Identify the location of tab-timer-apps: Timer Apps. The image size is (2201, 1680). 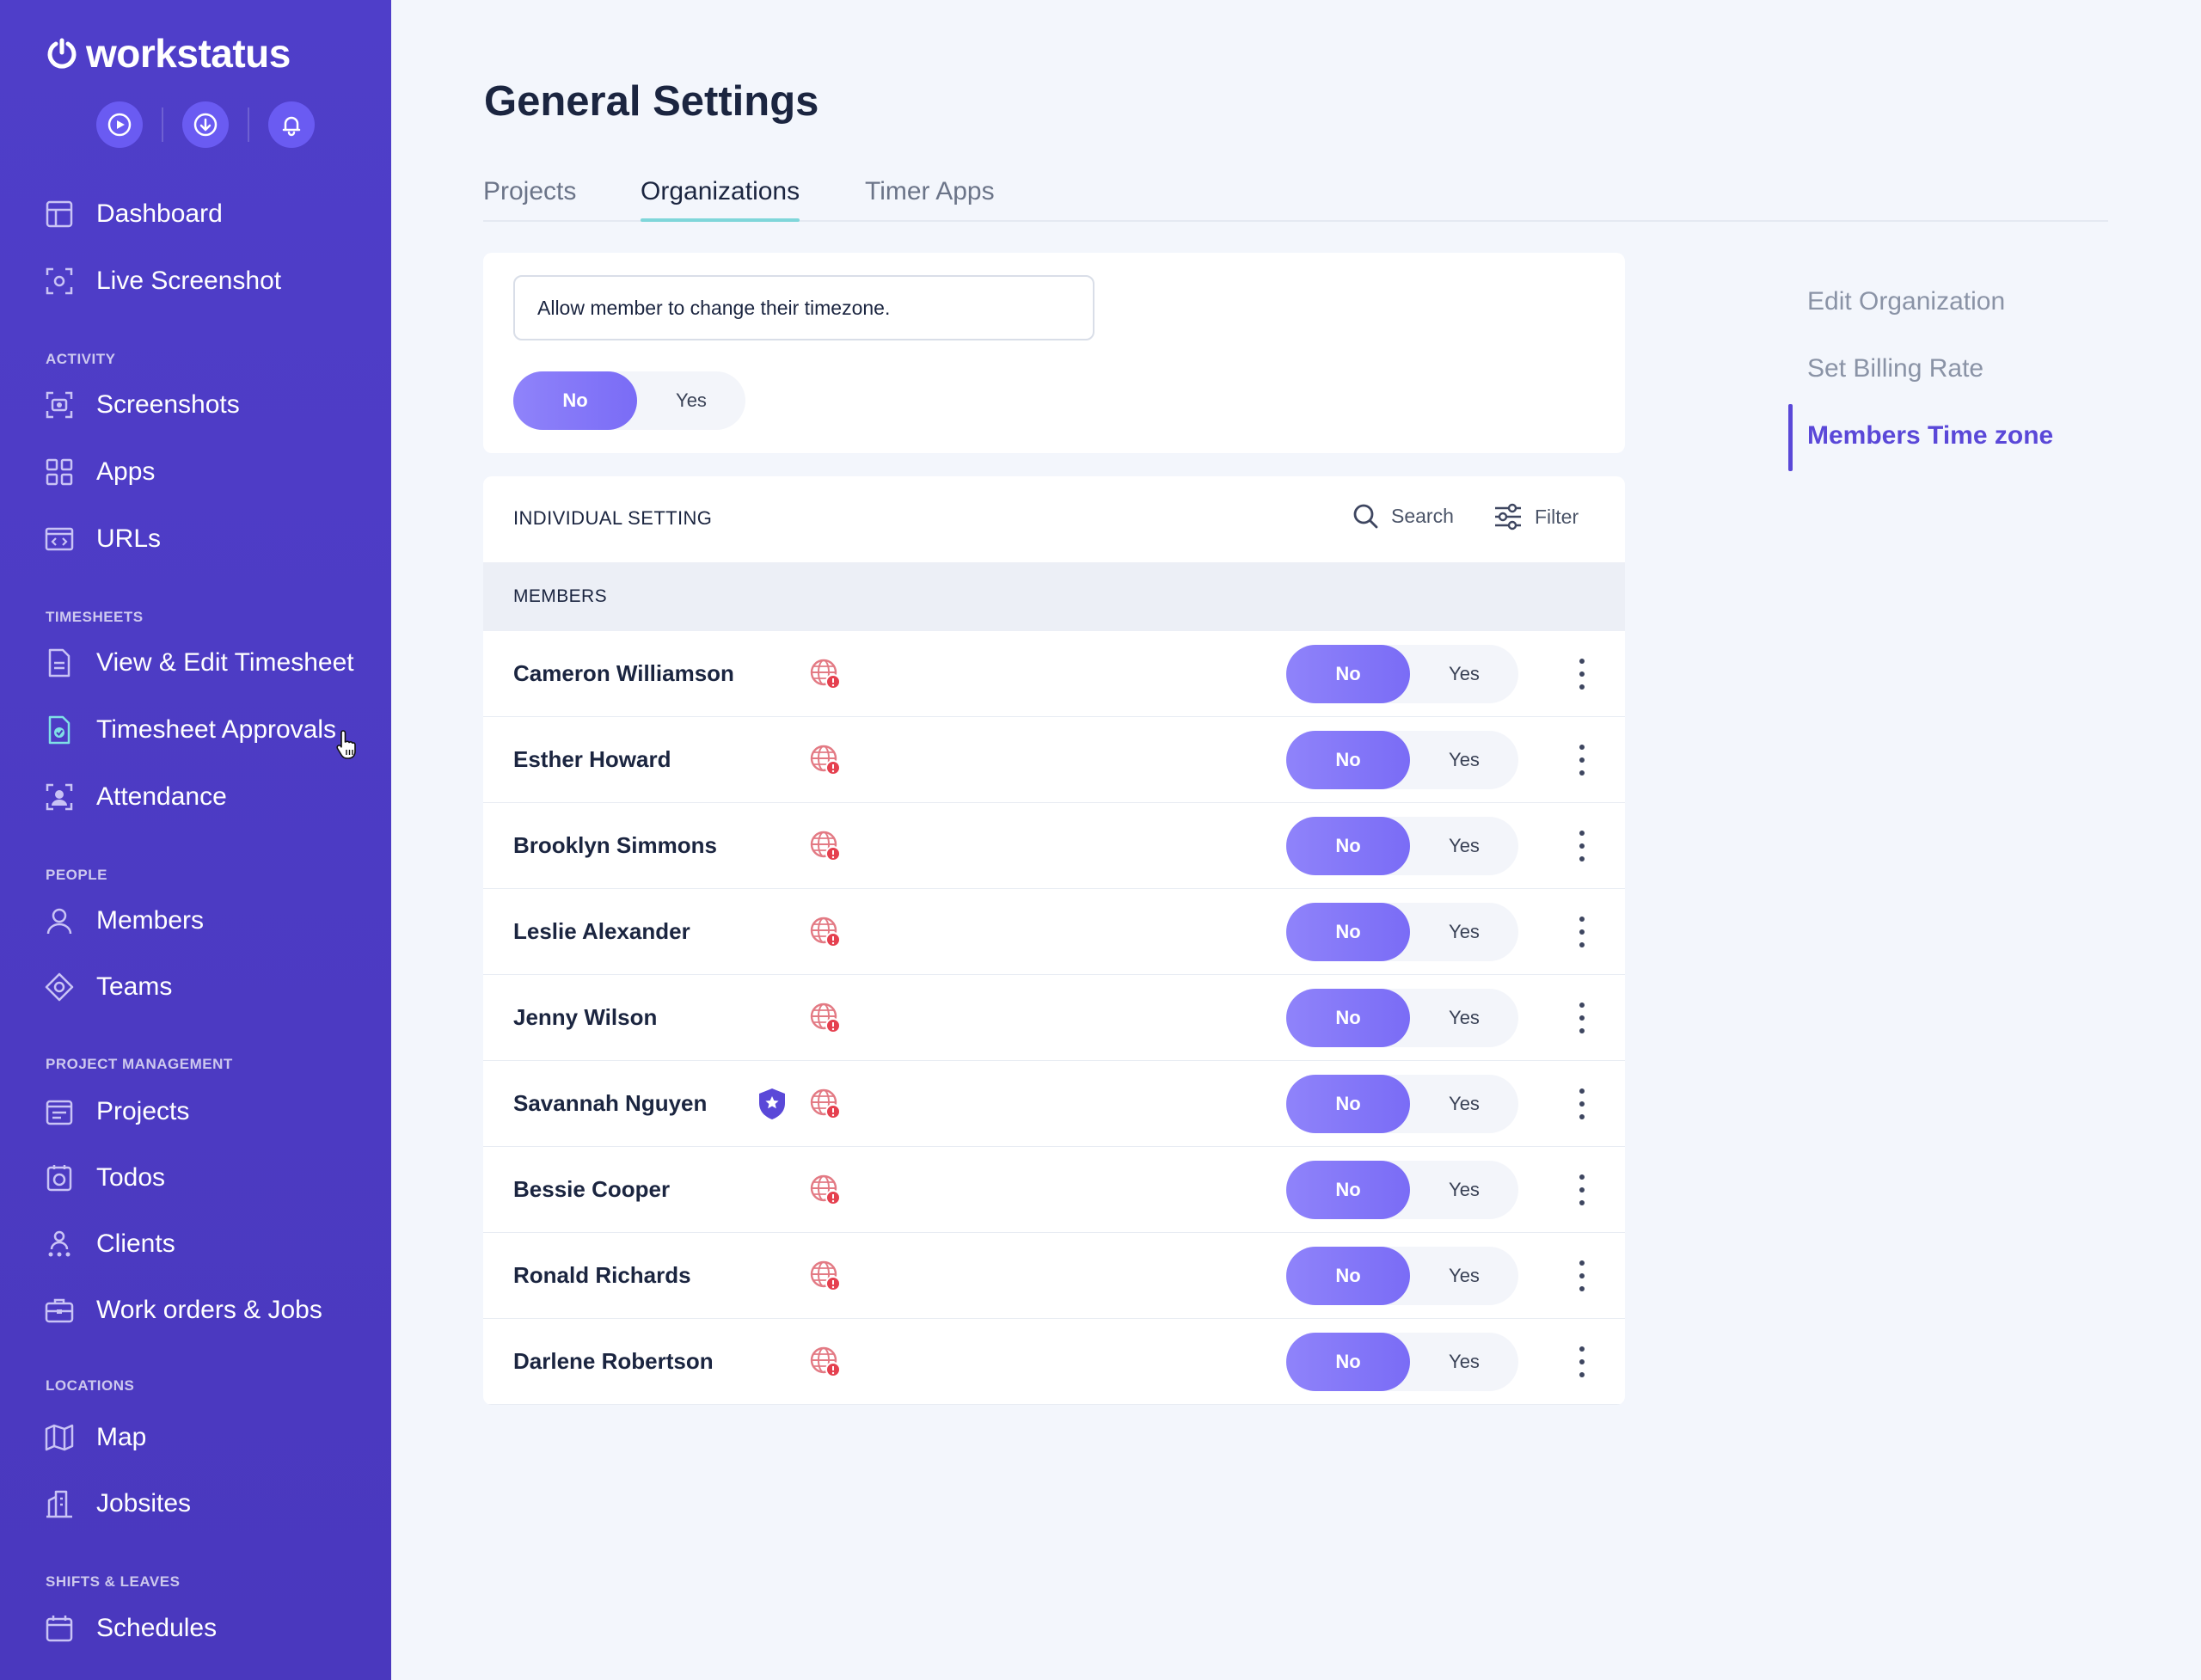
(930, 191).